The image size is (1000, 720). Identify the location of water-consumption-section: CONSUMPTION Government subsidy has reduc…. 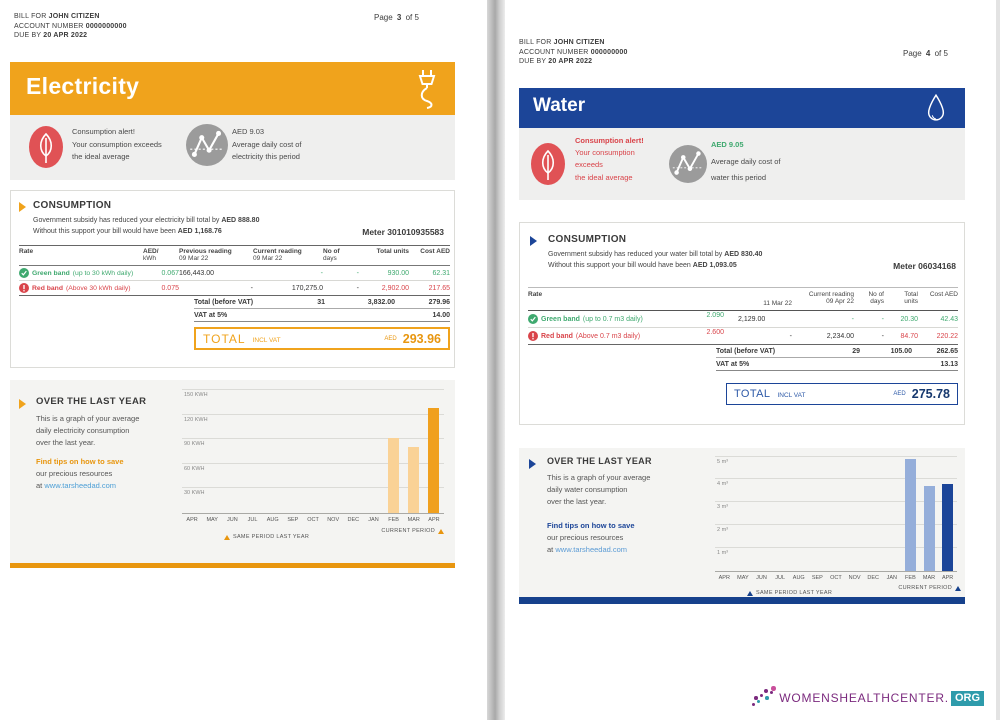
(742, 323).